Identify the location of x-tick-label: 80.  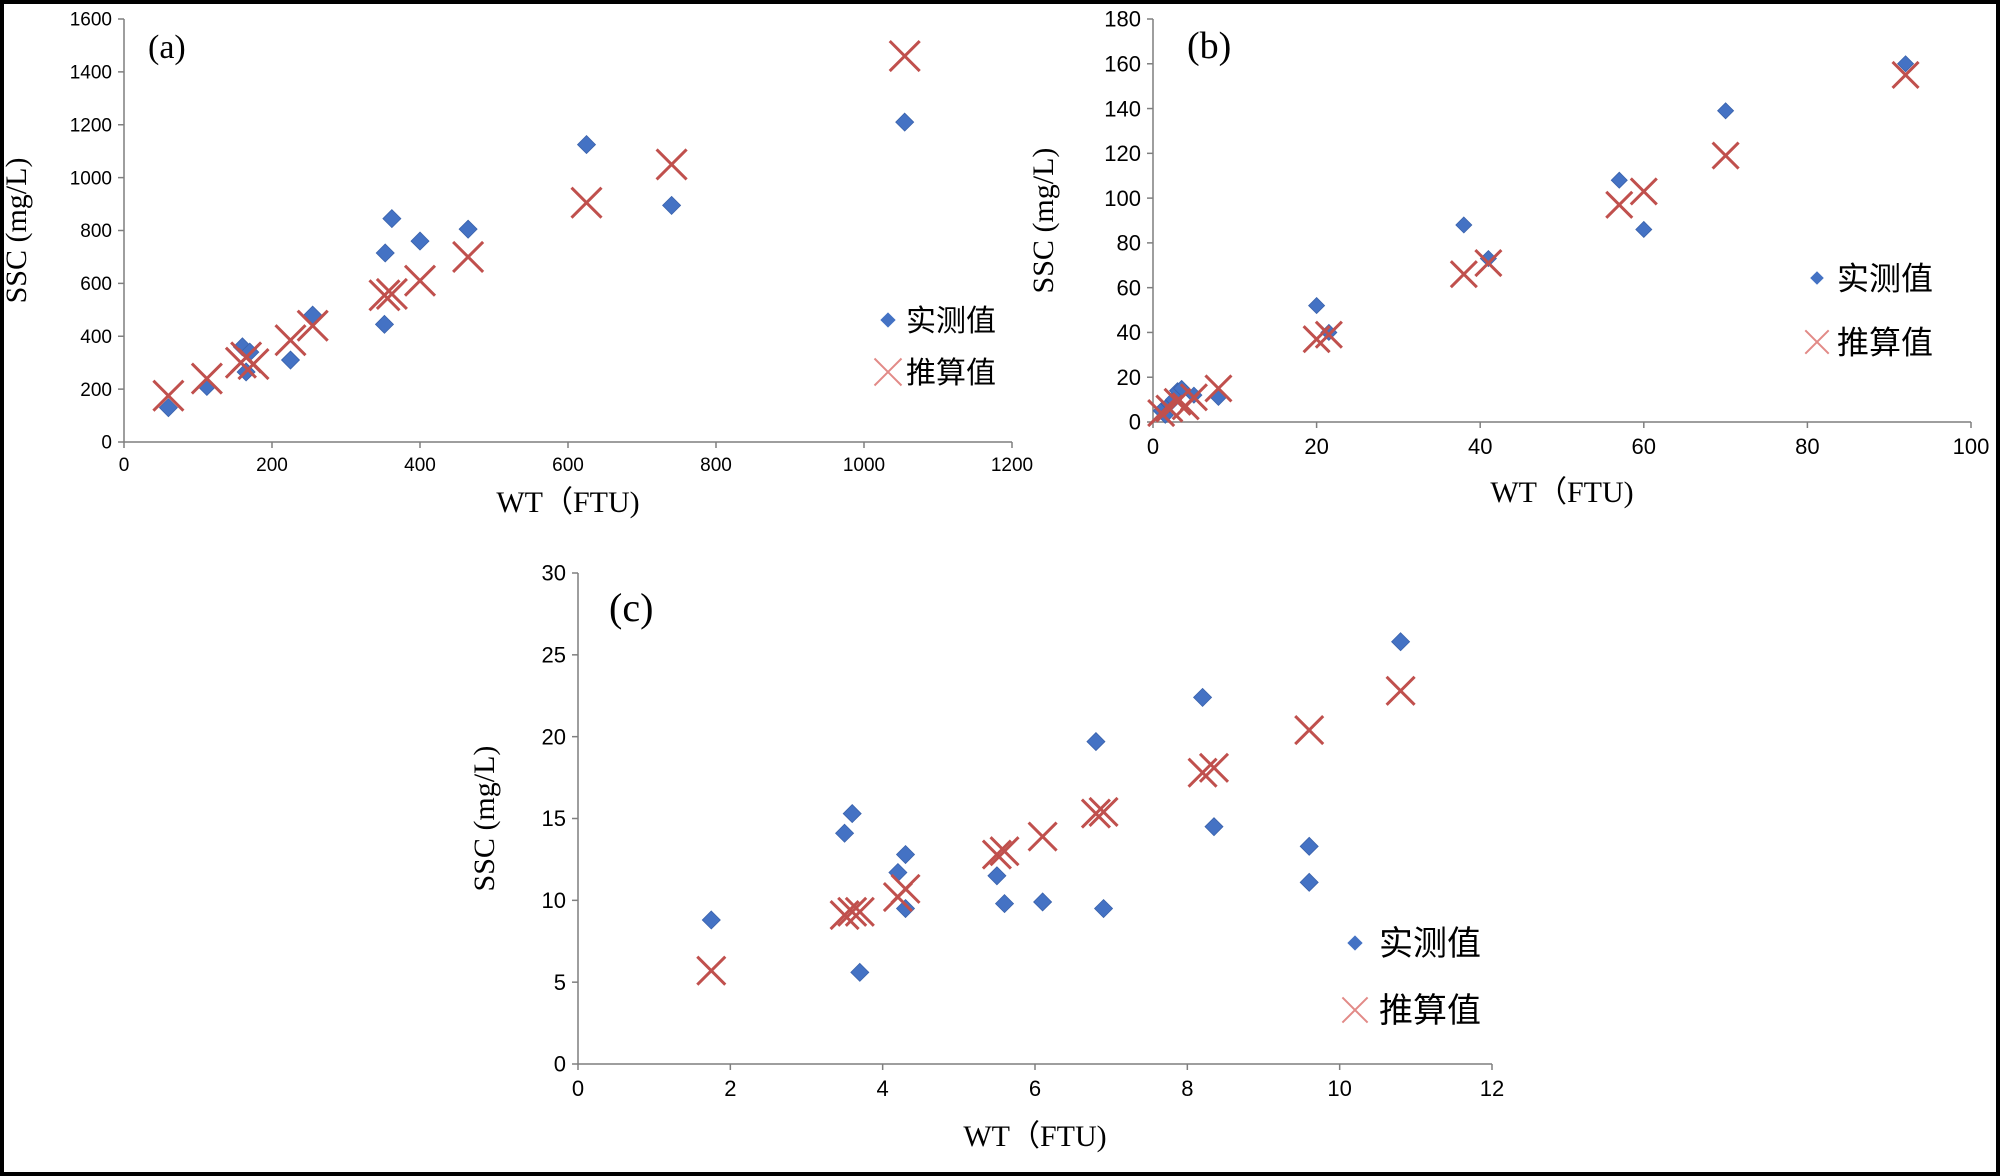
(1807, 446).